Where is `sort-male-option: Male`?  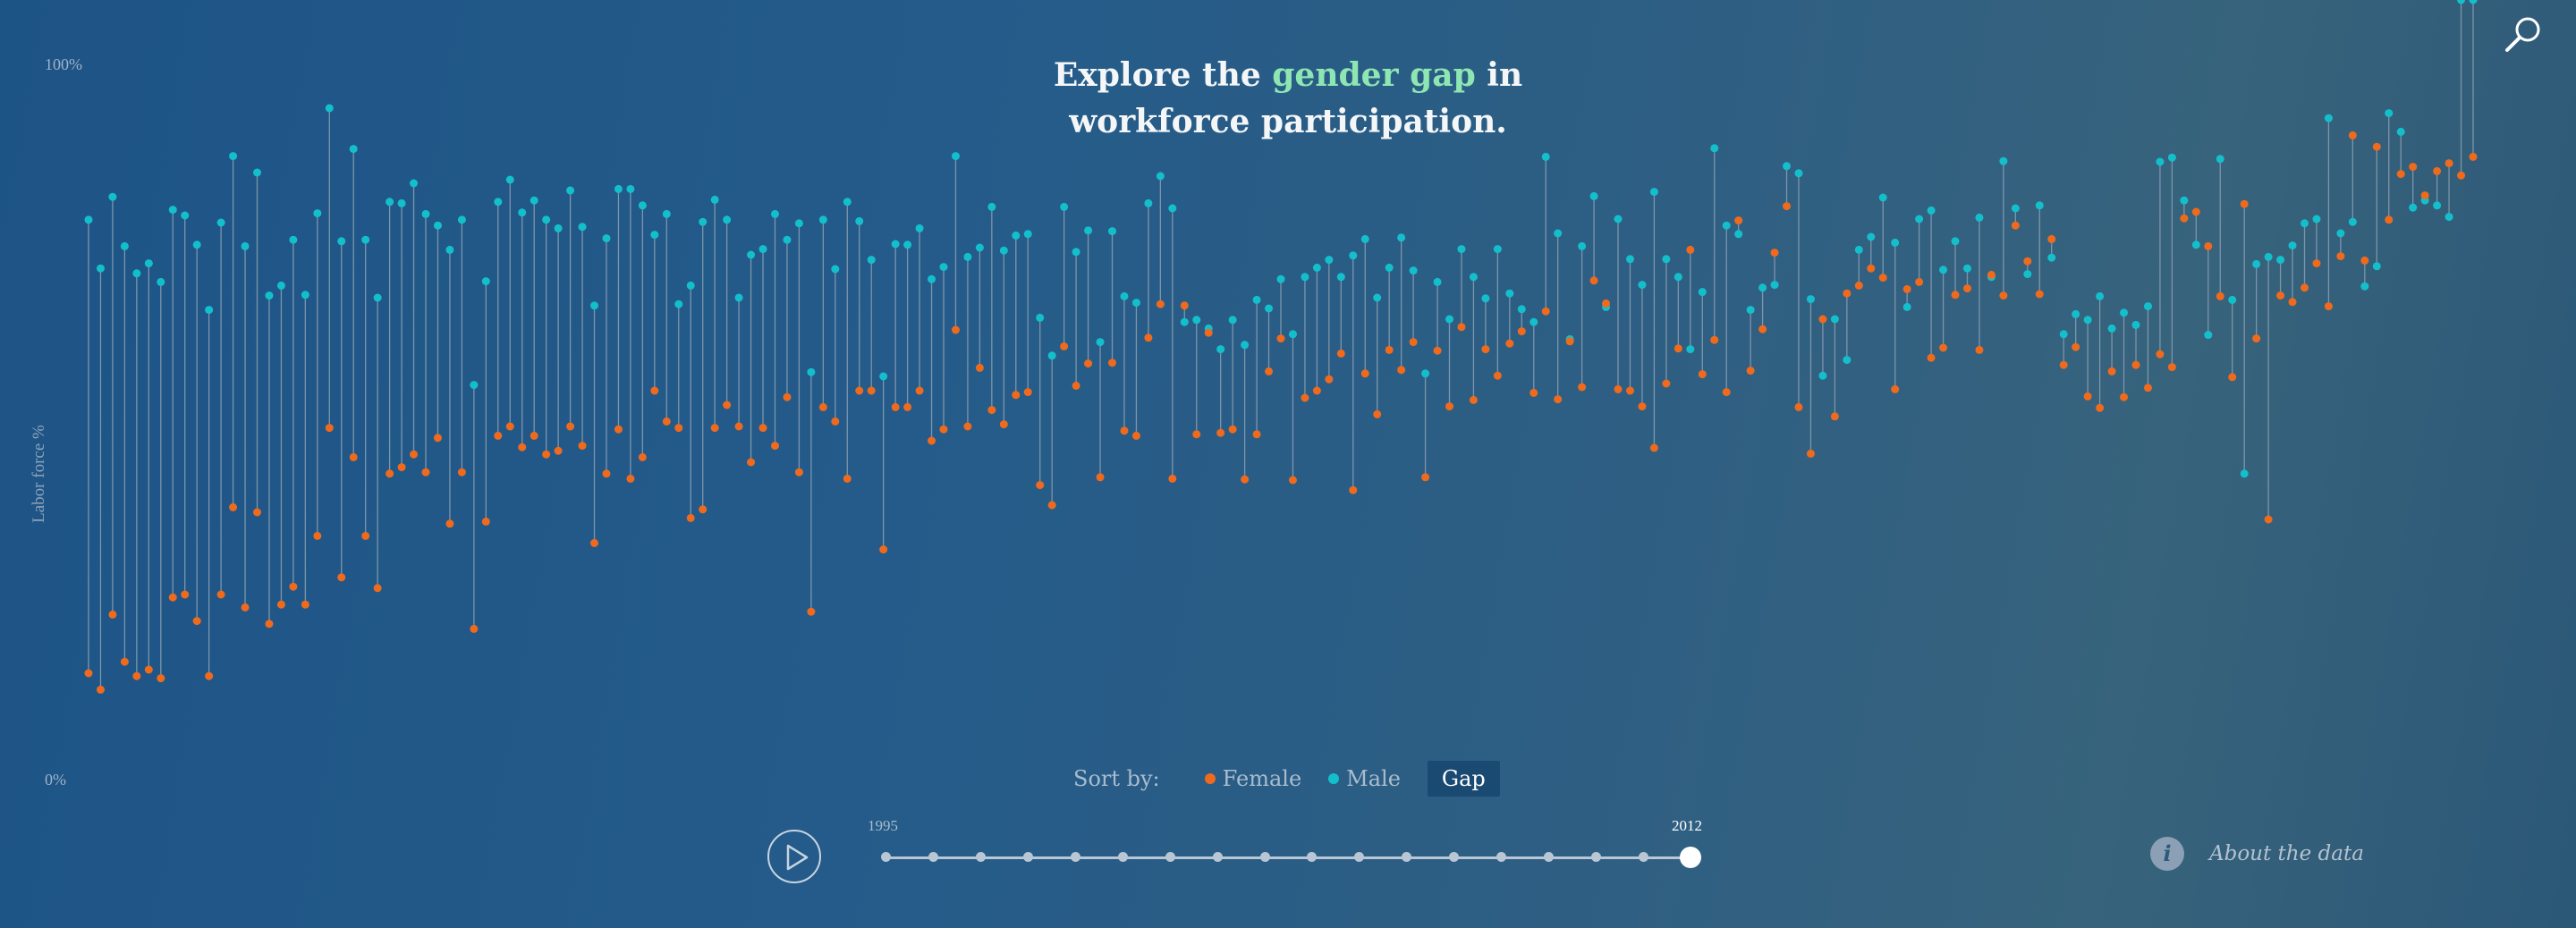 sort-male-option: Male is located at coordinates (1364, 779).